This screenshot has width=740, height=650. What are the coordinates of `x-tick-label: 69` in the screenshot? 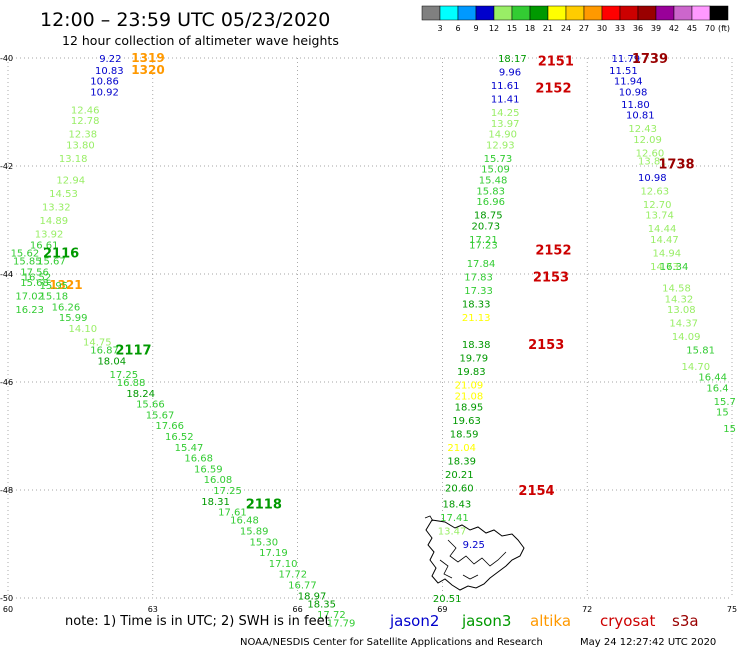 It's located at (442, 609).